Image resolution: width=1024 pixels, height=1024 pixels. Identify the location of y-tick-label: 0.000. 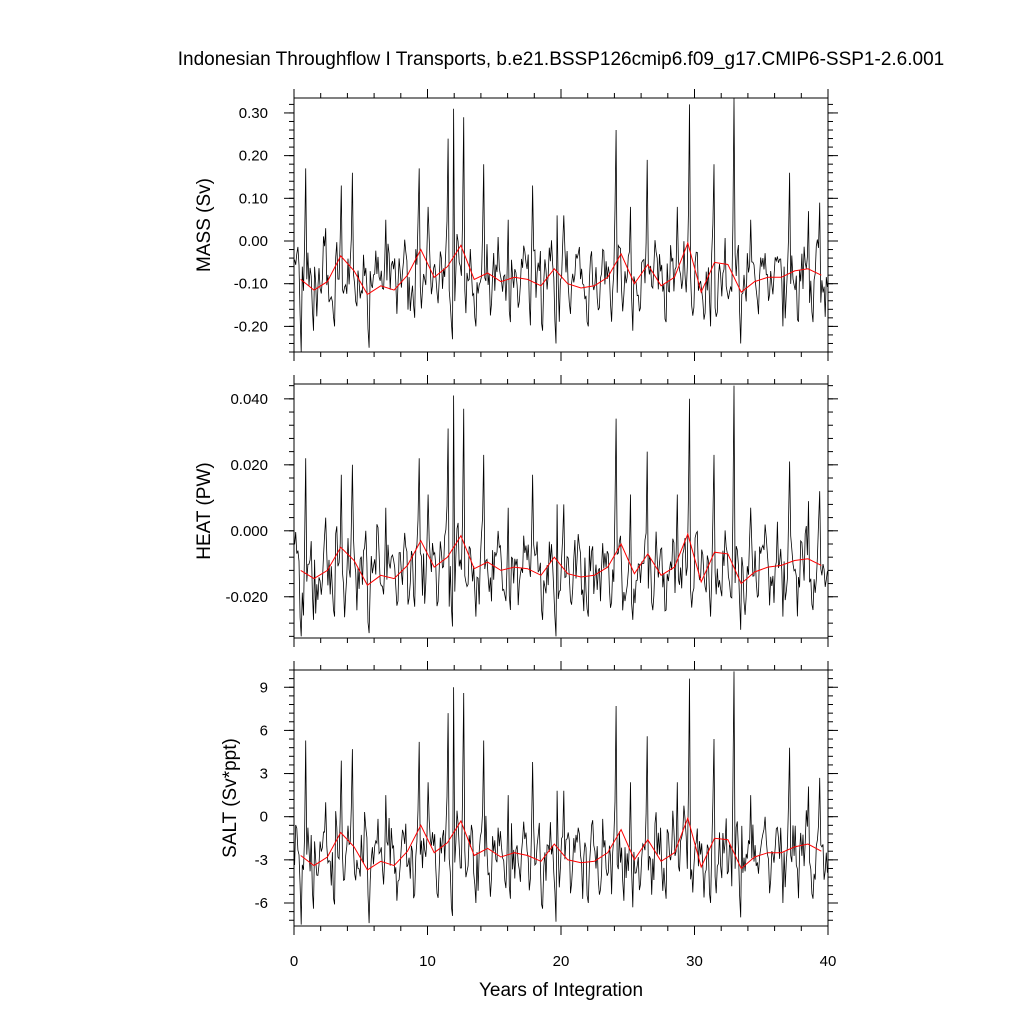
(249, 531).